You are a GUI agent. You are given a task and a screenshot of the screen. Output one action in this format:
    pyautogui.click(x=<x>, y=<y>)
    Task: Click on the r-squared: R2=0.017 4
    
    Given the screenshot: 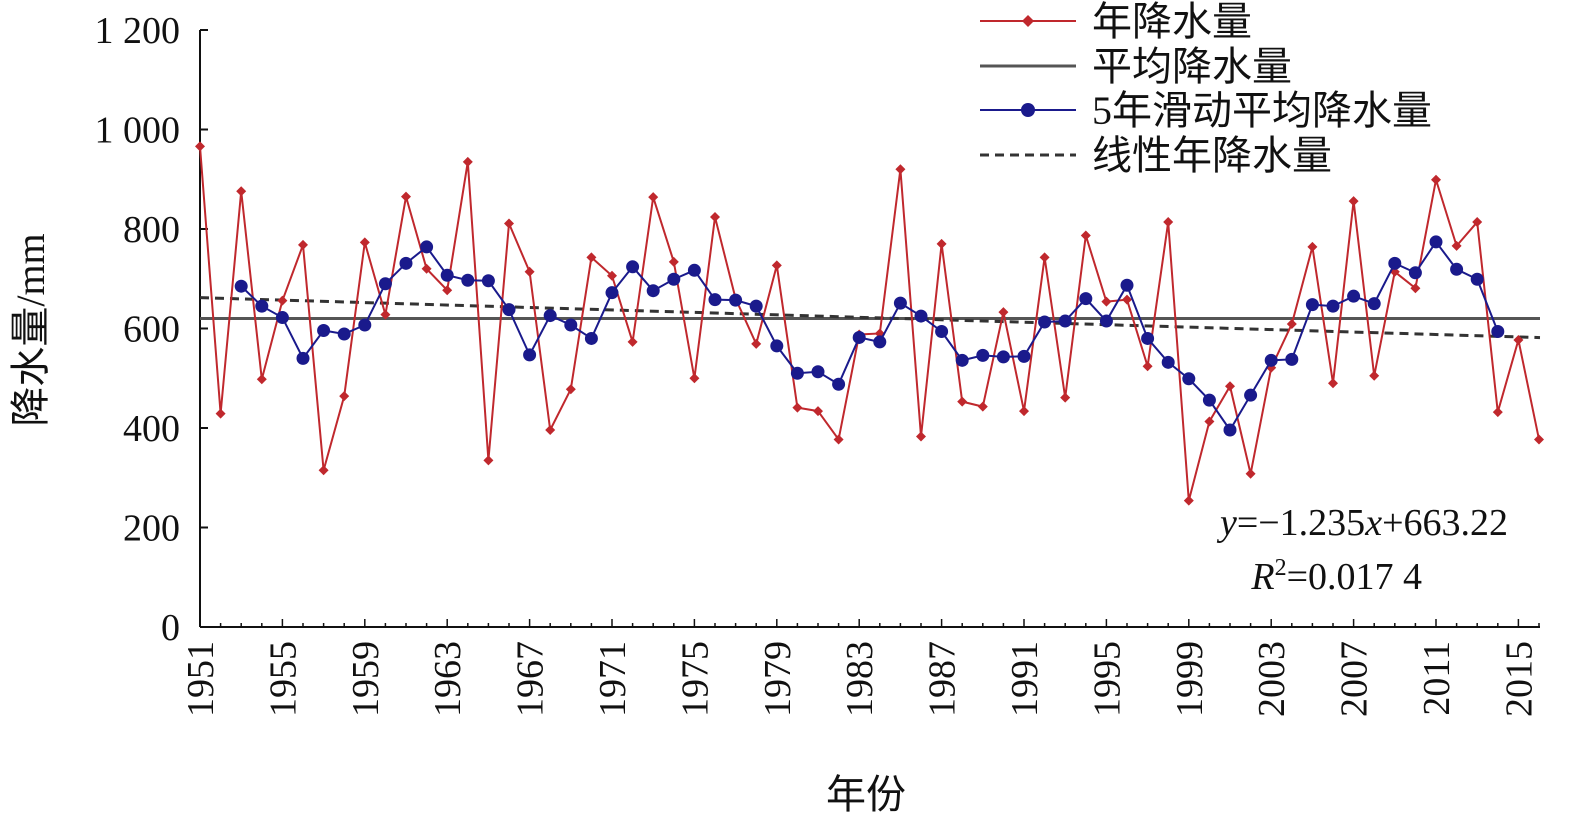 What is the action you would take?
    pyautogui.click(x=1336, y=576)
    